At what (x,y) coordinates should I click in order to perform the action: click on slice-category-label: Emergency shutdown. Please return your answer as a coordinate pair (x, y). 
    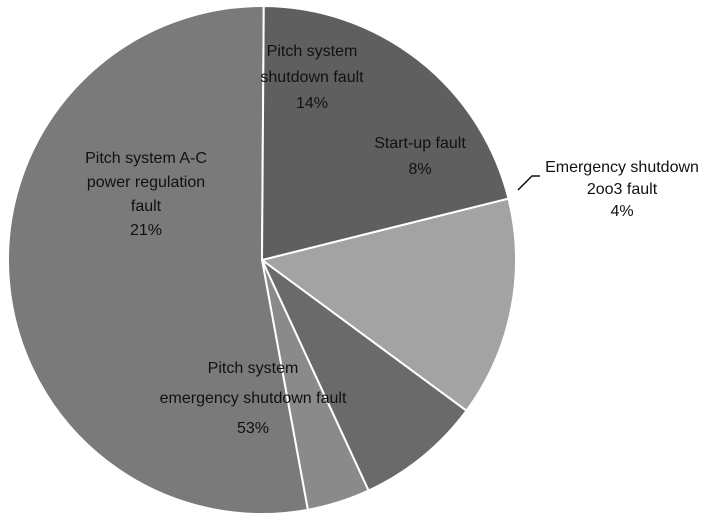
    Looking at the image, I should click on (622, 167).